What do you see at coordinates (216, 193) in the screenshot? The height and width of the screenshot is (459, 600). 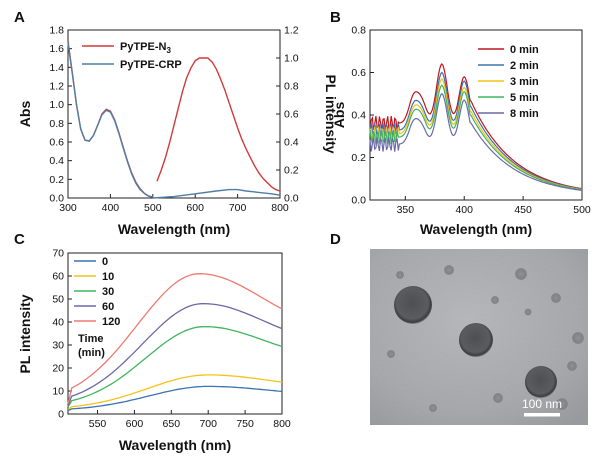 I see `series-pl-pytpe-crp` at bounding box center [216, 193].